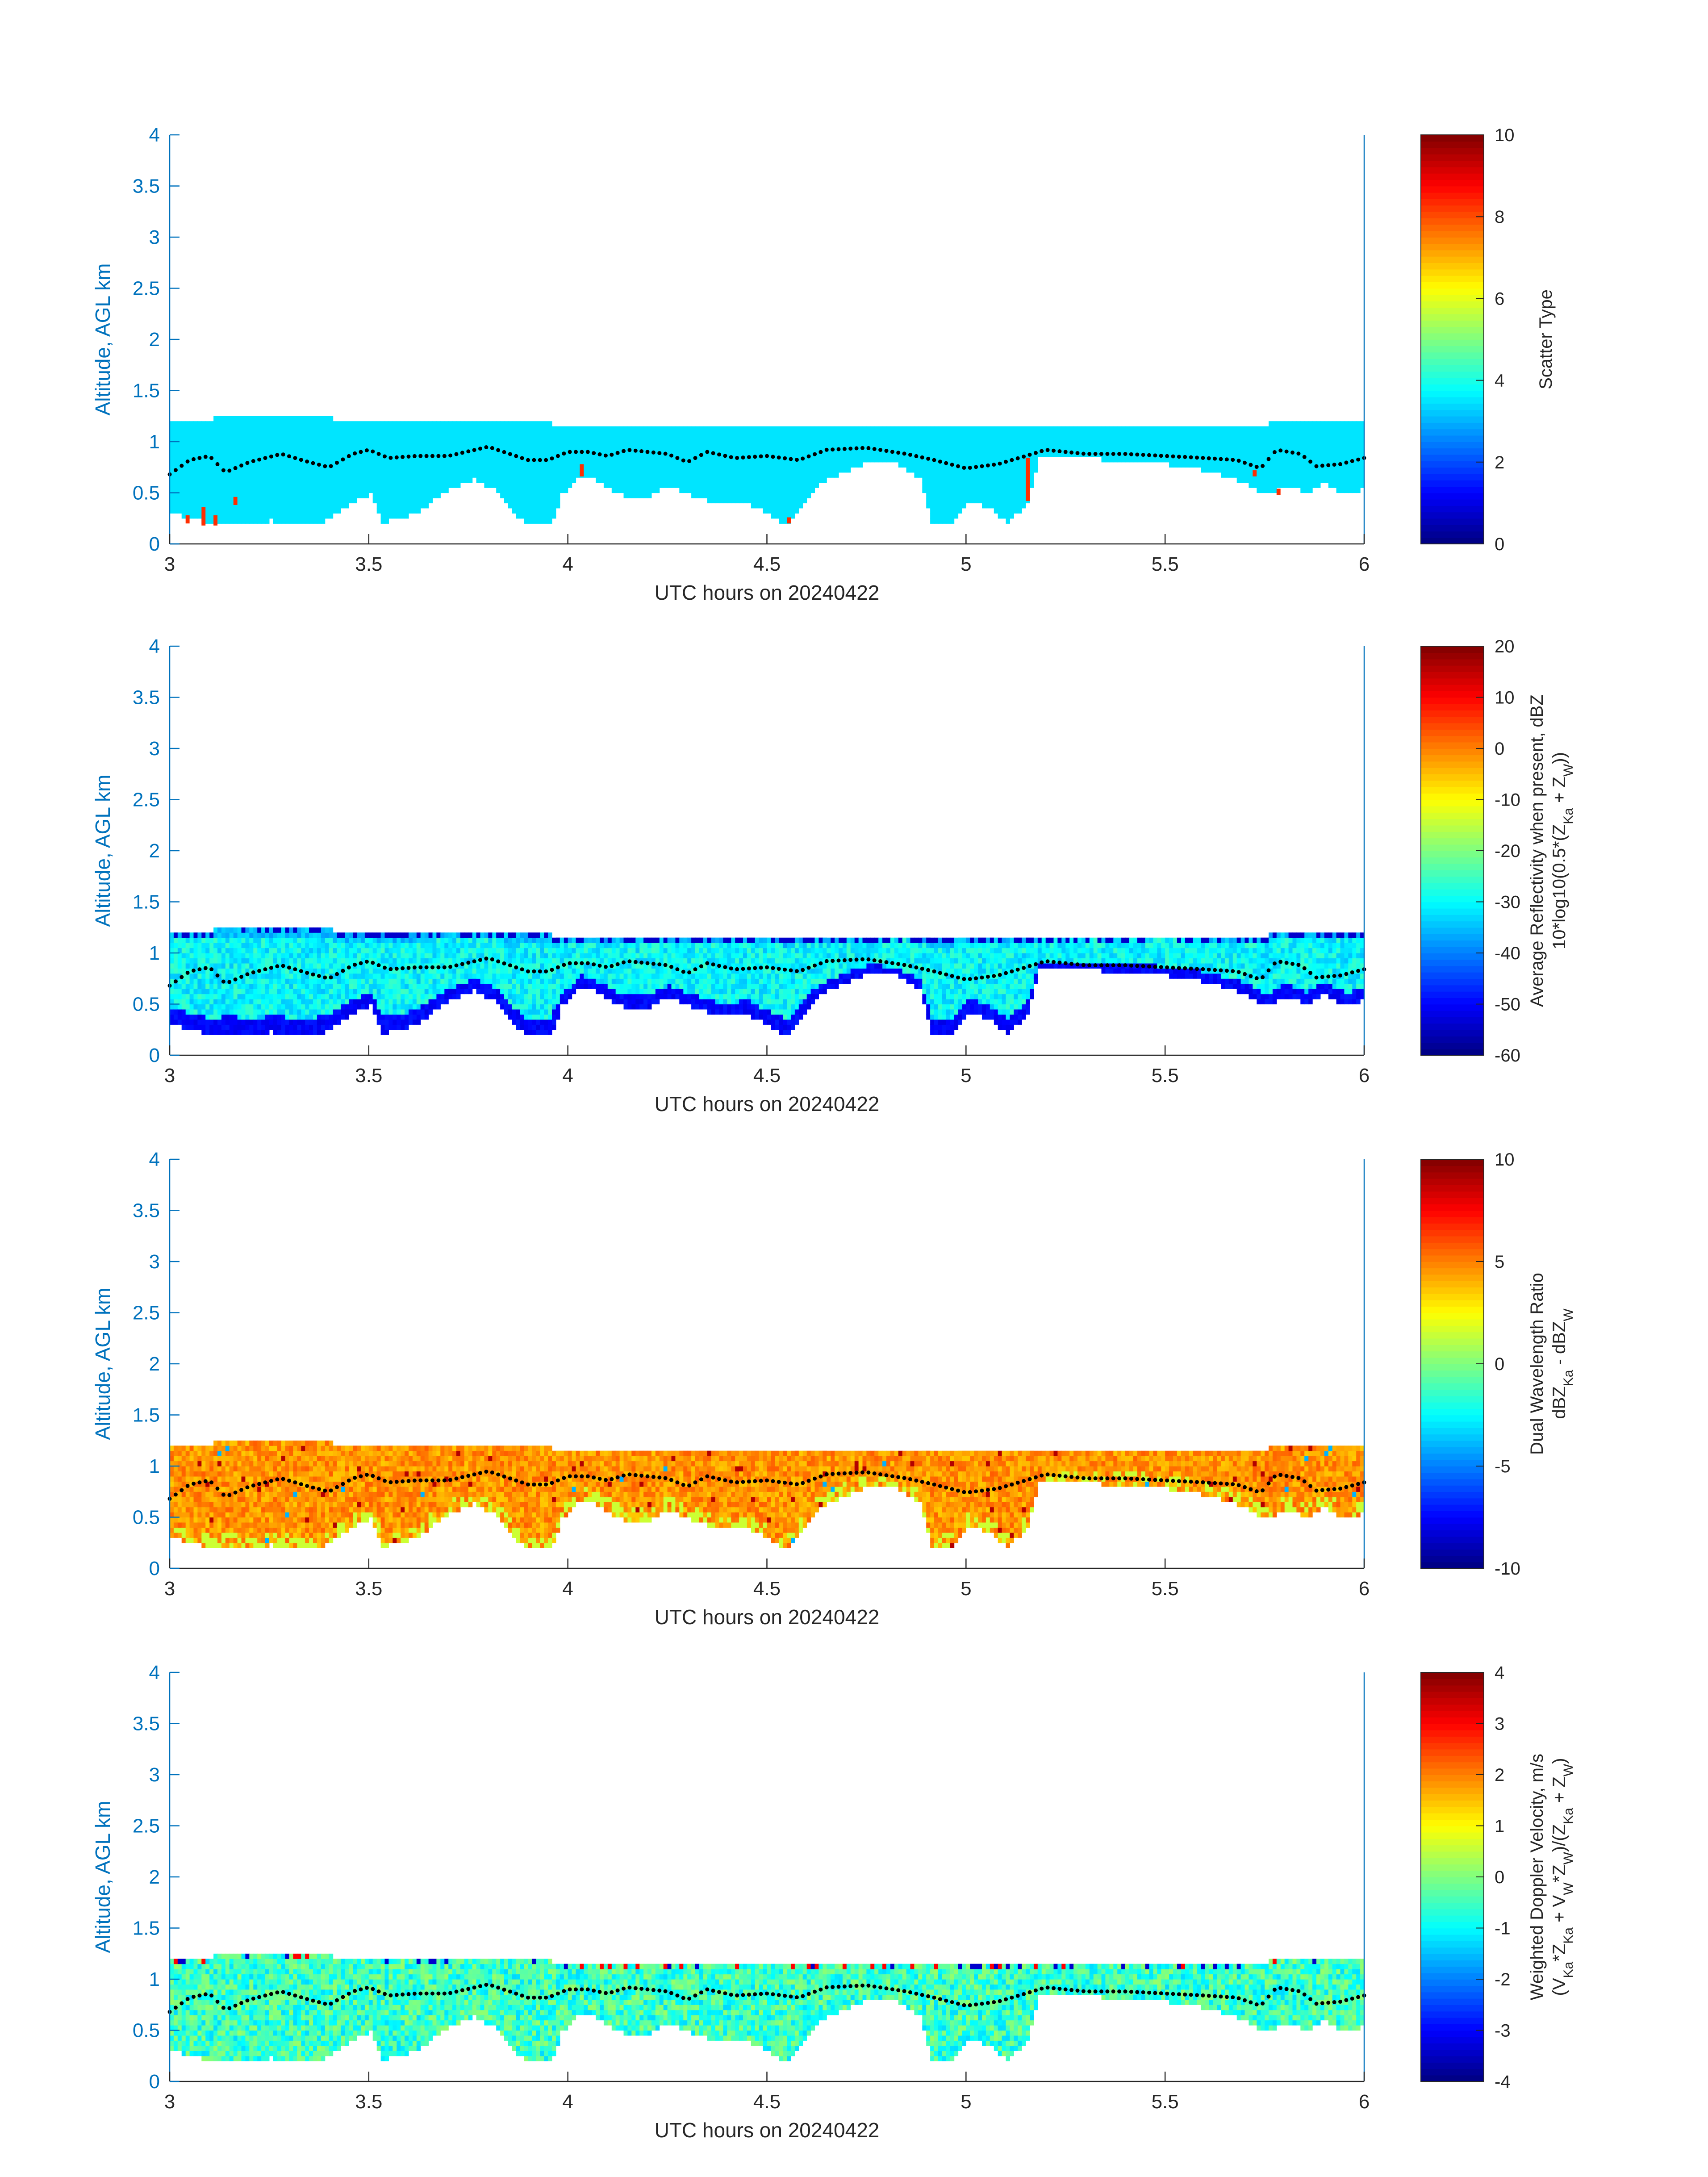 The width and height of the screenshot is (1708, 2177). Describe the element at coordinates (154, 340) in the screenshot. I see `y-tick-label: 2` at that location.